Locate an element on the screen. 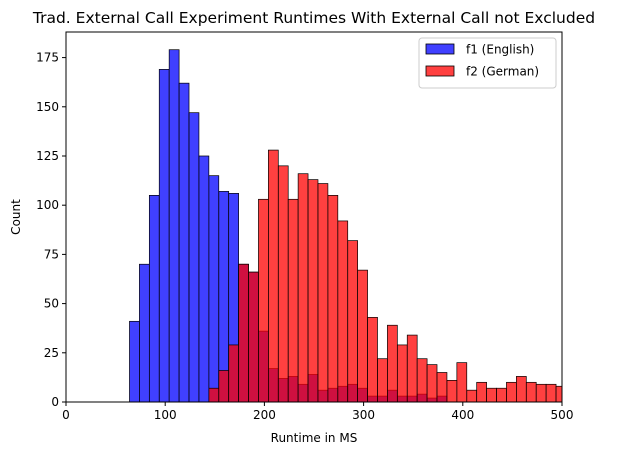 This screenshot has height=455, width=624. legend-swatch-f2 is located at coordinates (440, 71).